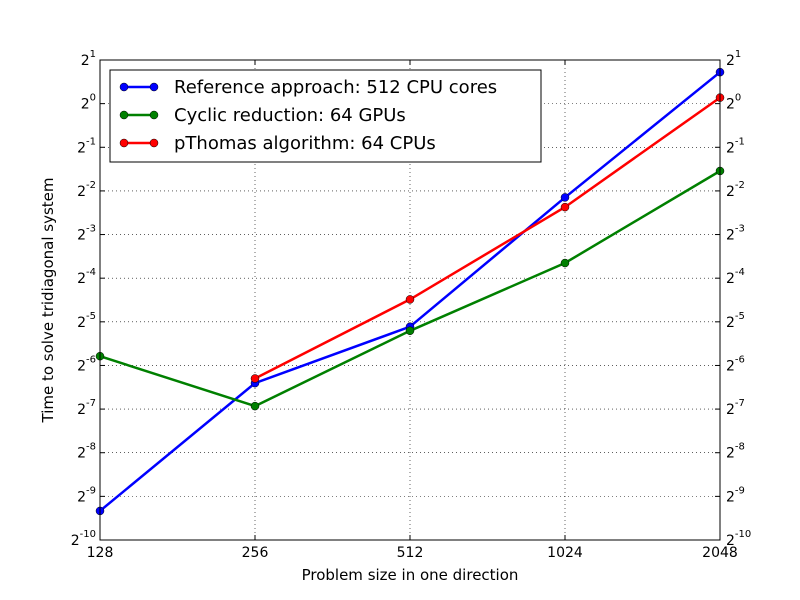  Describe the element at coordinates (86, 452) in the screenshot. I see `y-tick-label-left: 2-8` at that location.